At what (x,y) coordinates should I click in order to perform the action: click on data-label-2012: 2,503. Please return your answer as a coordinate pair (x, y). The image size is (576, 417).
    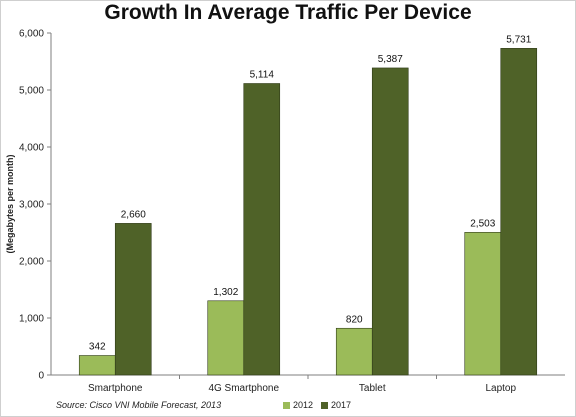
    Looking at the image, I should click on (482, 223).